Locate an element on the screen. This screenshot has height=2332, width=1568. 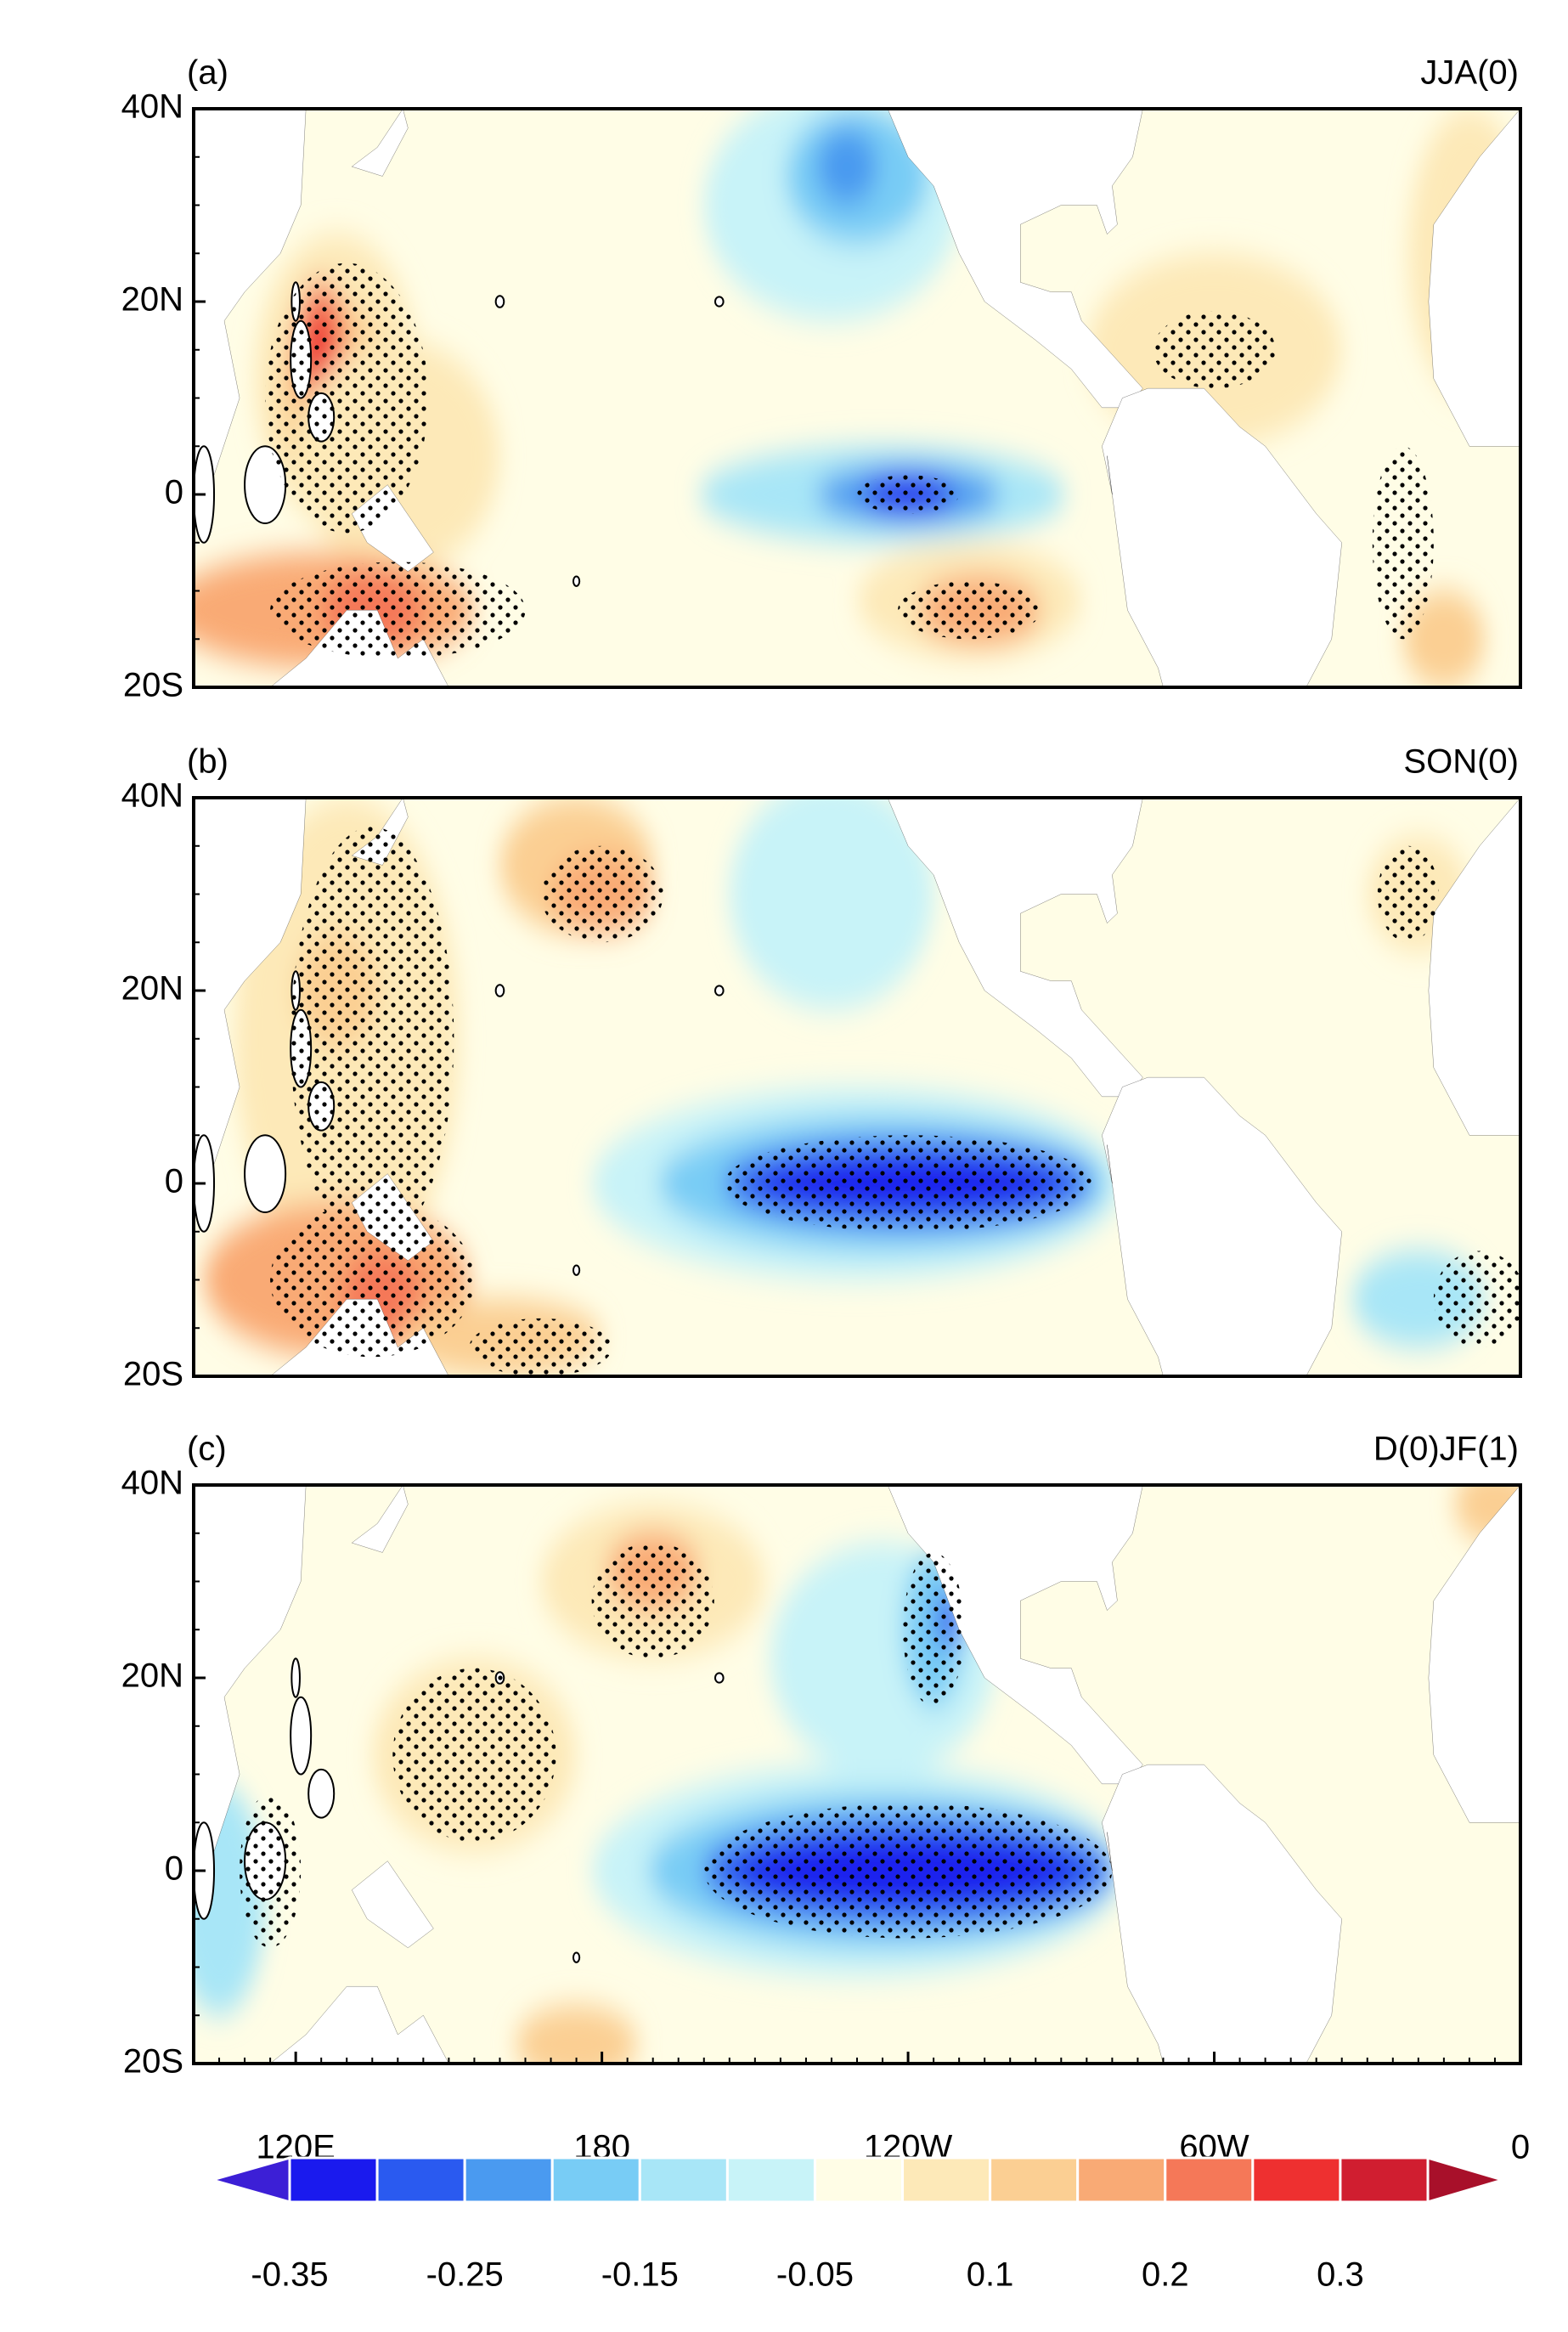
colorbar-label: -0.25 is located at coordinates (465, 2275).